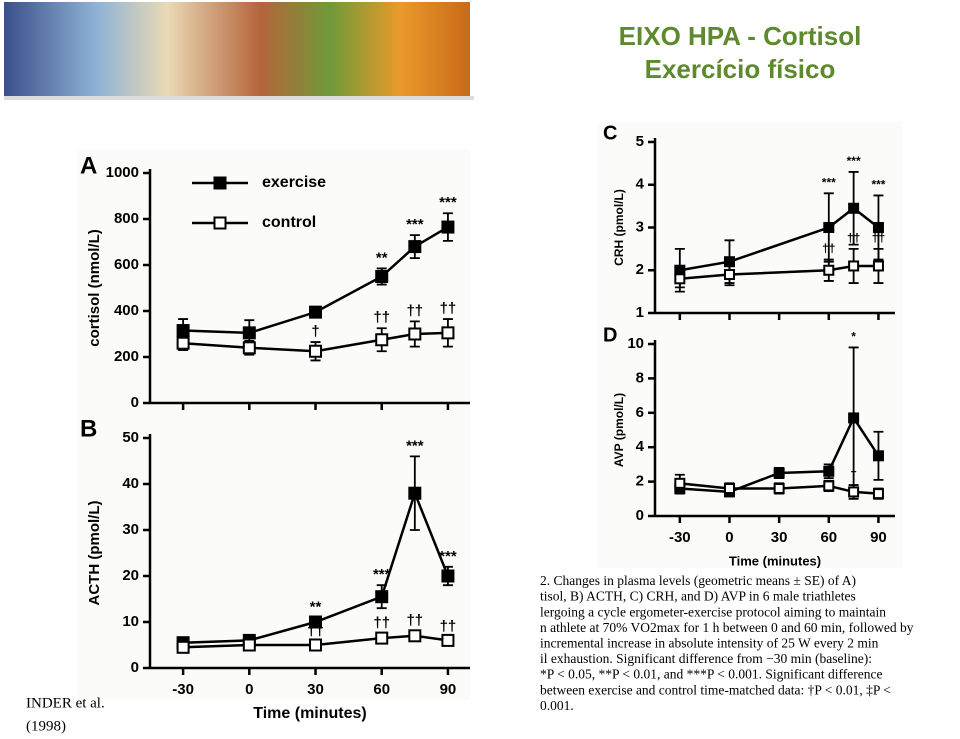 This screenshot has height=739, width=960. I want to click on y-tick-label: 4, so click(640, 184).